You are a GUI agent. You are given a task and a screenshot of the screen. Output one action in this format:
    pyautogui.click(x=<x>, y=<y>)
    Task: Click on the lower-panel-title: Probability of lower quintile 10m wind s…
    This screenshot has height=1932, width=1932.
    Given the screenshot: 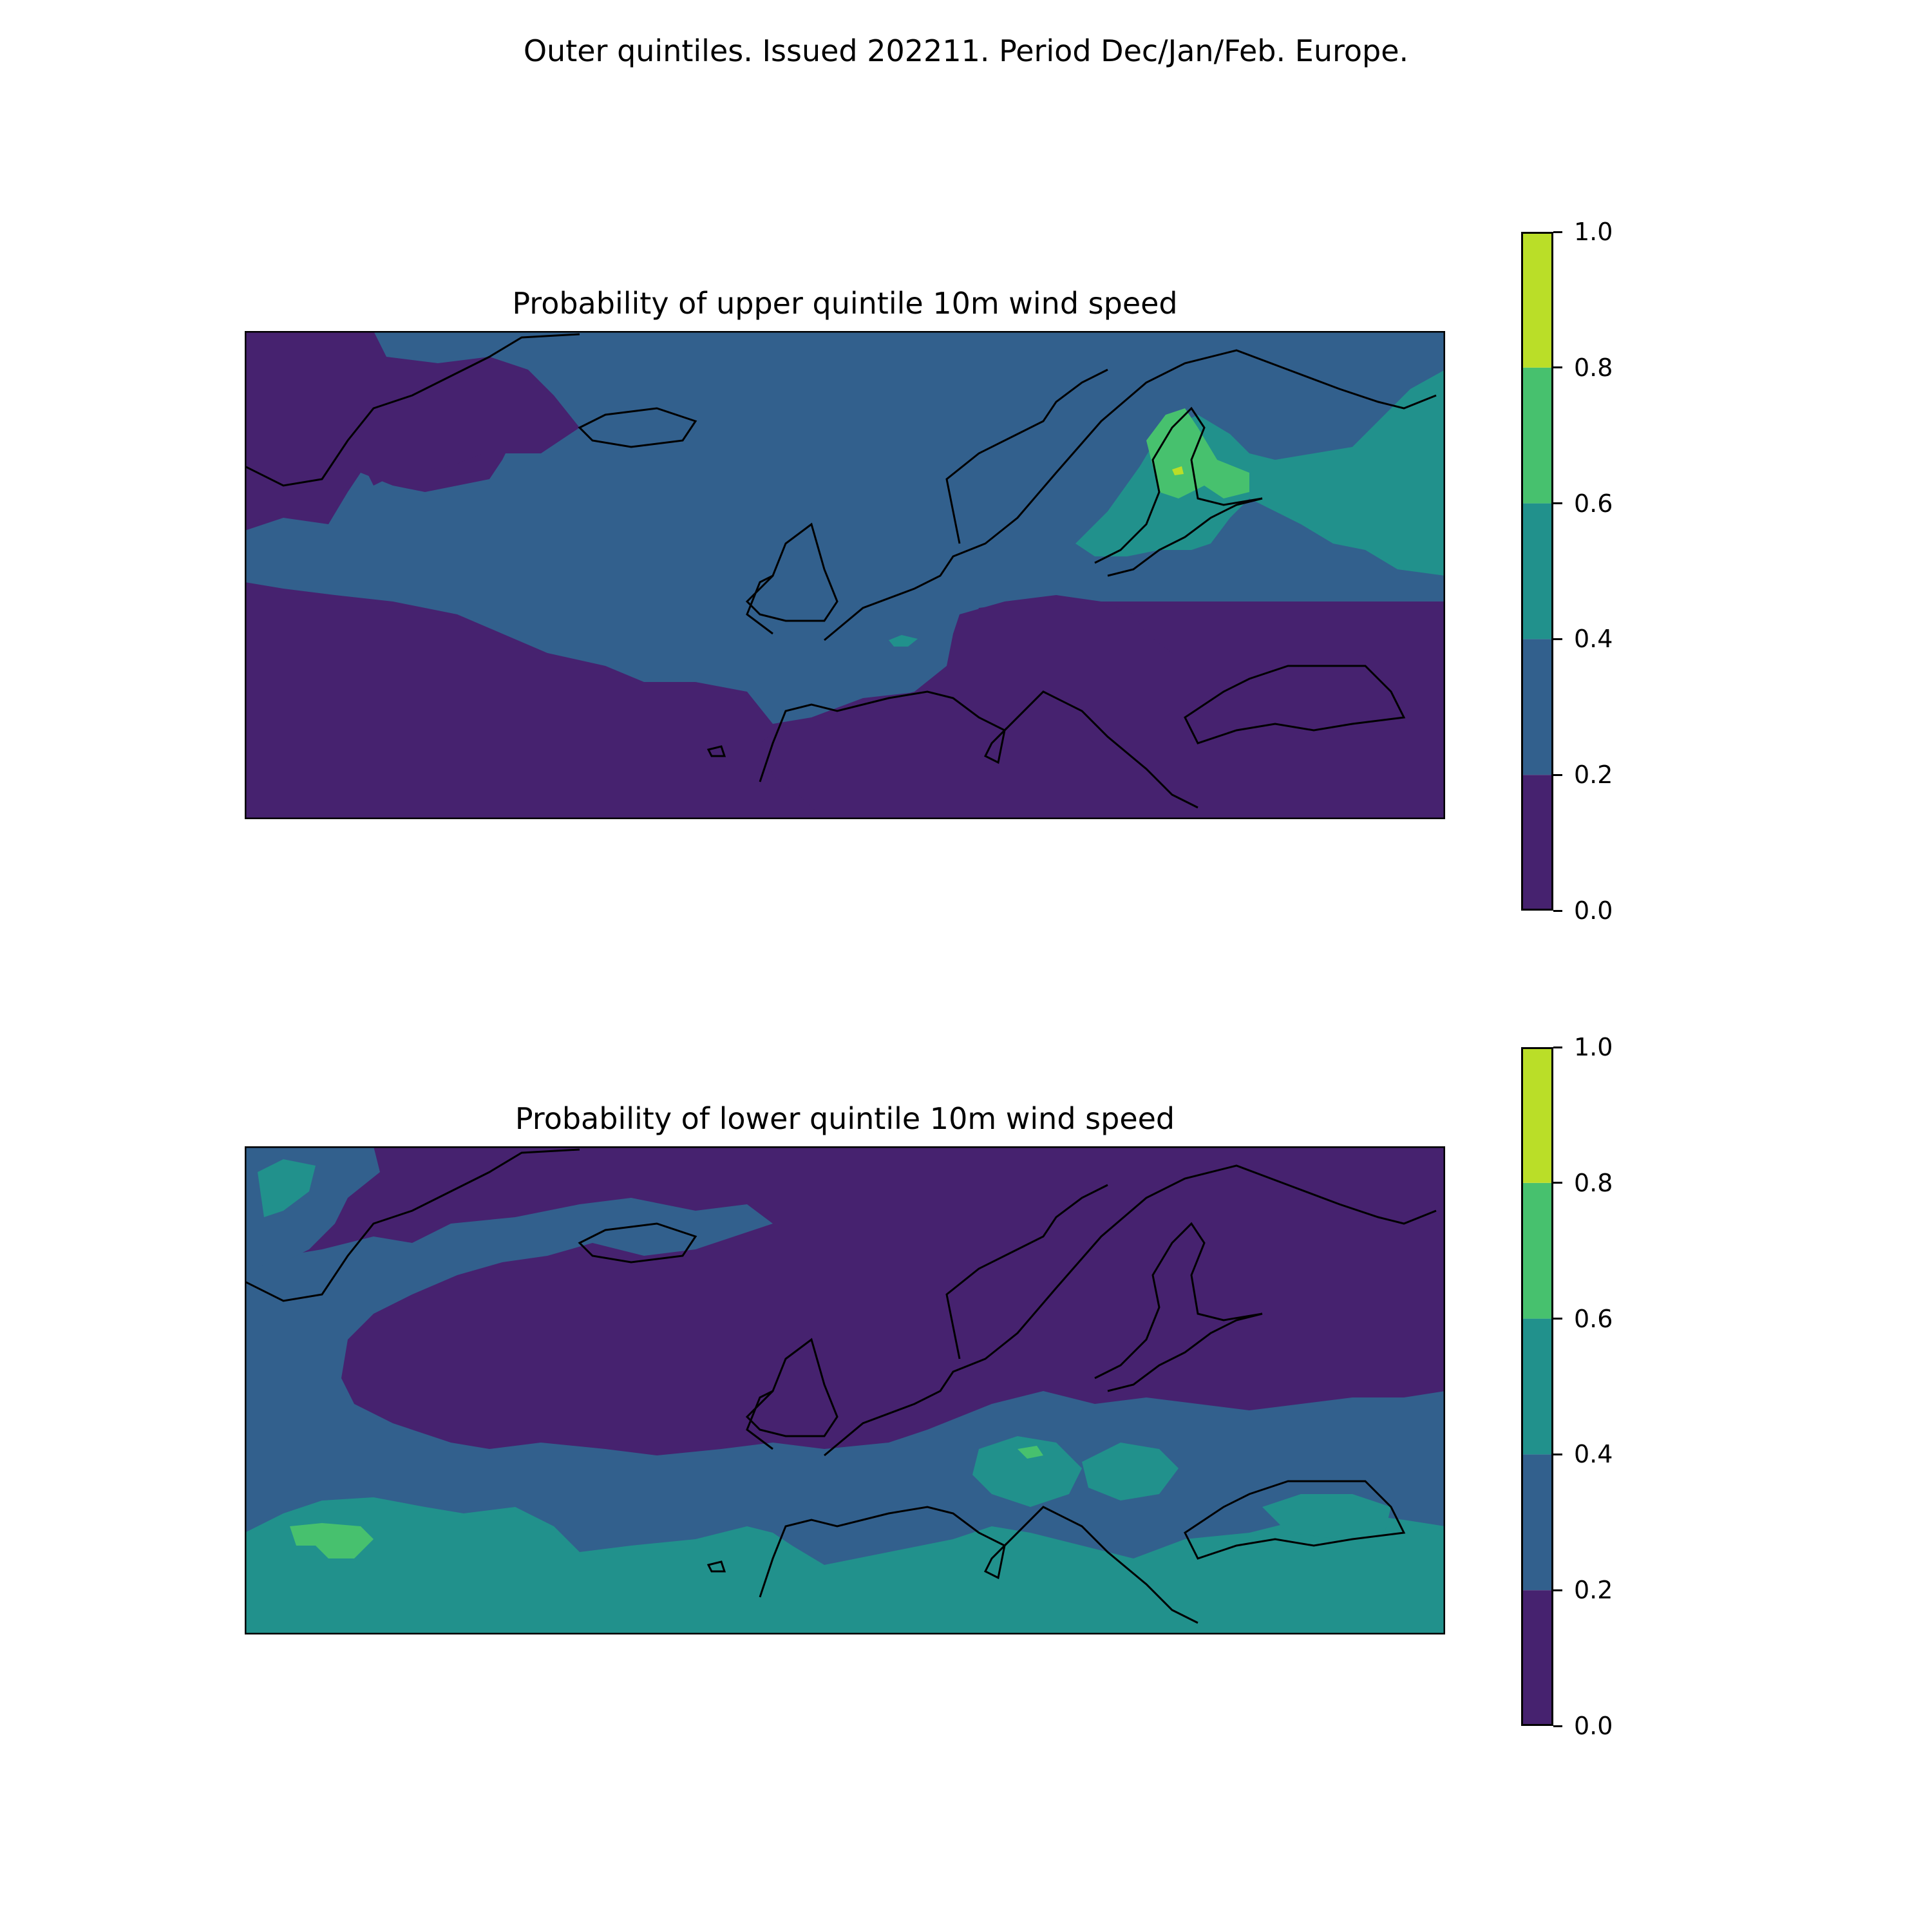 What is the action you would take?
    pyautogui.click(x=845, y=1118)
    